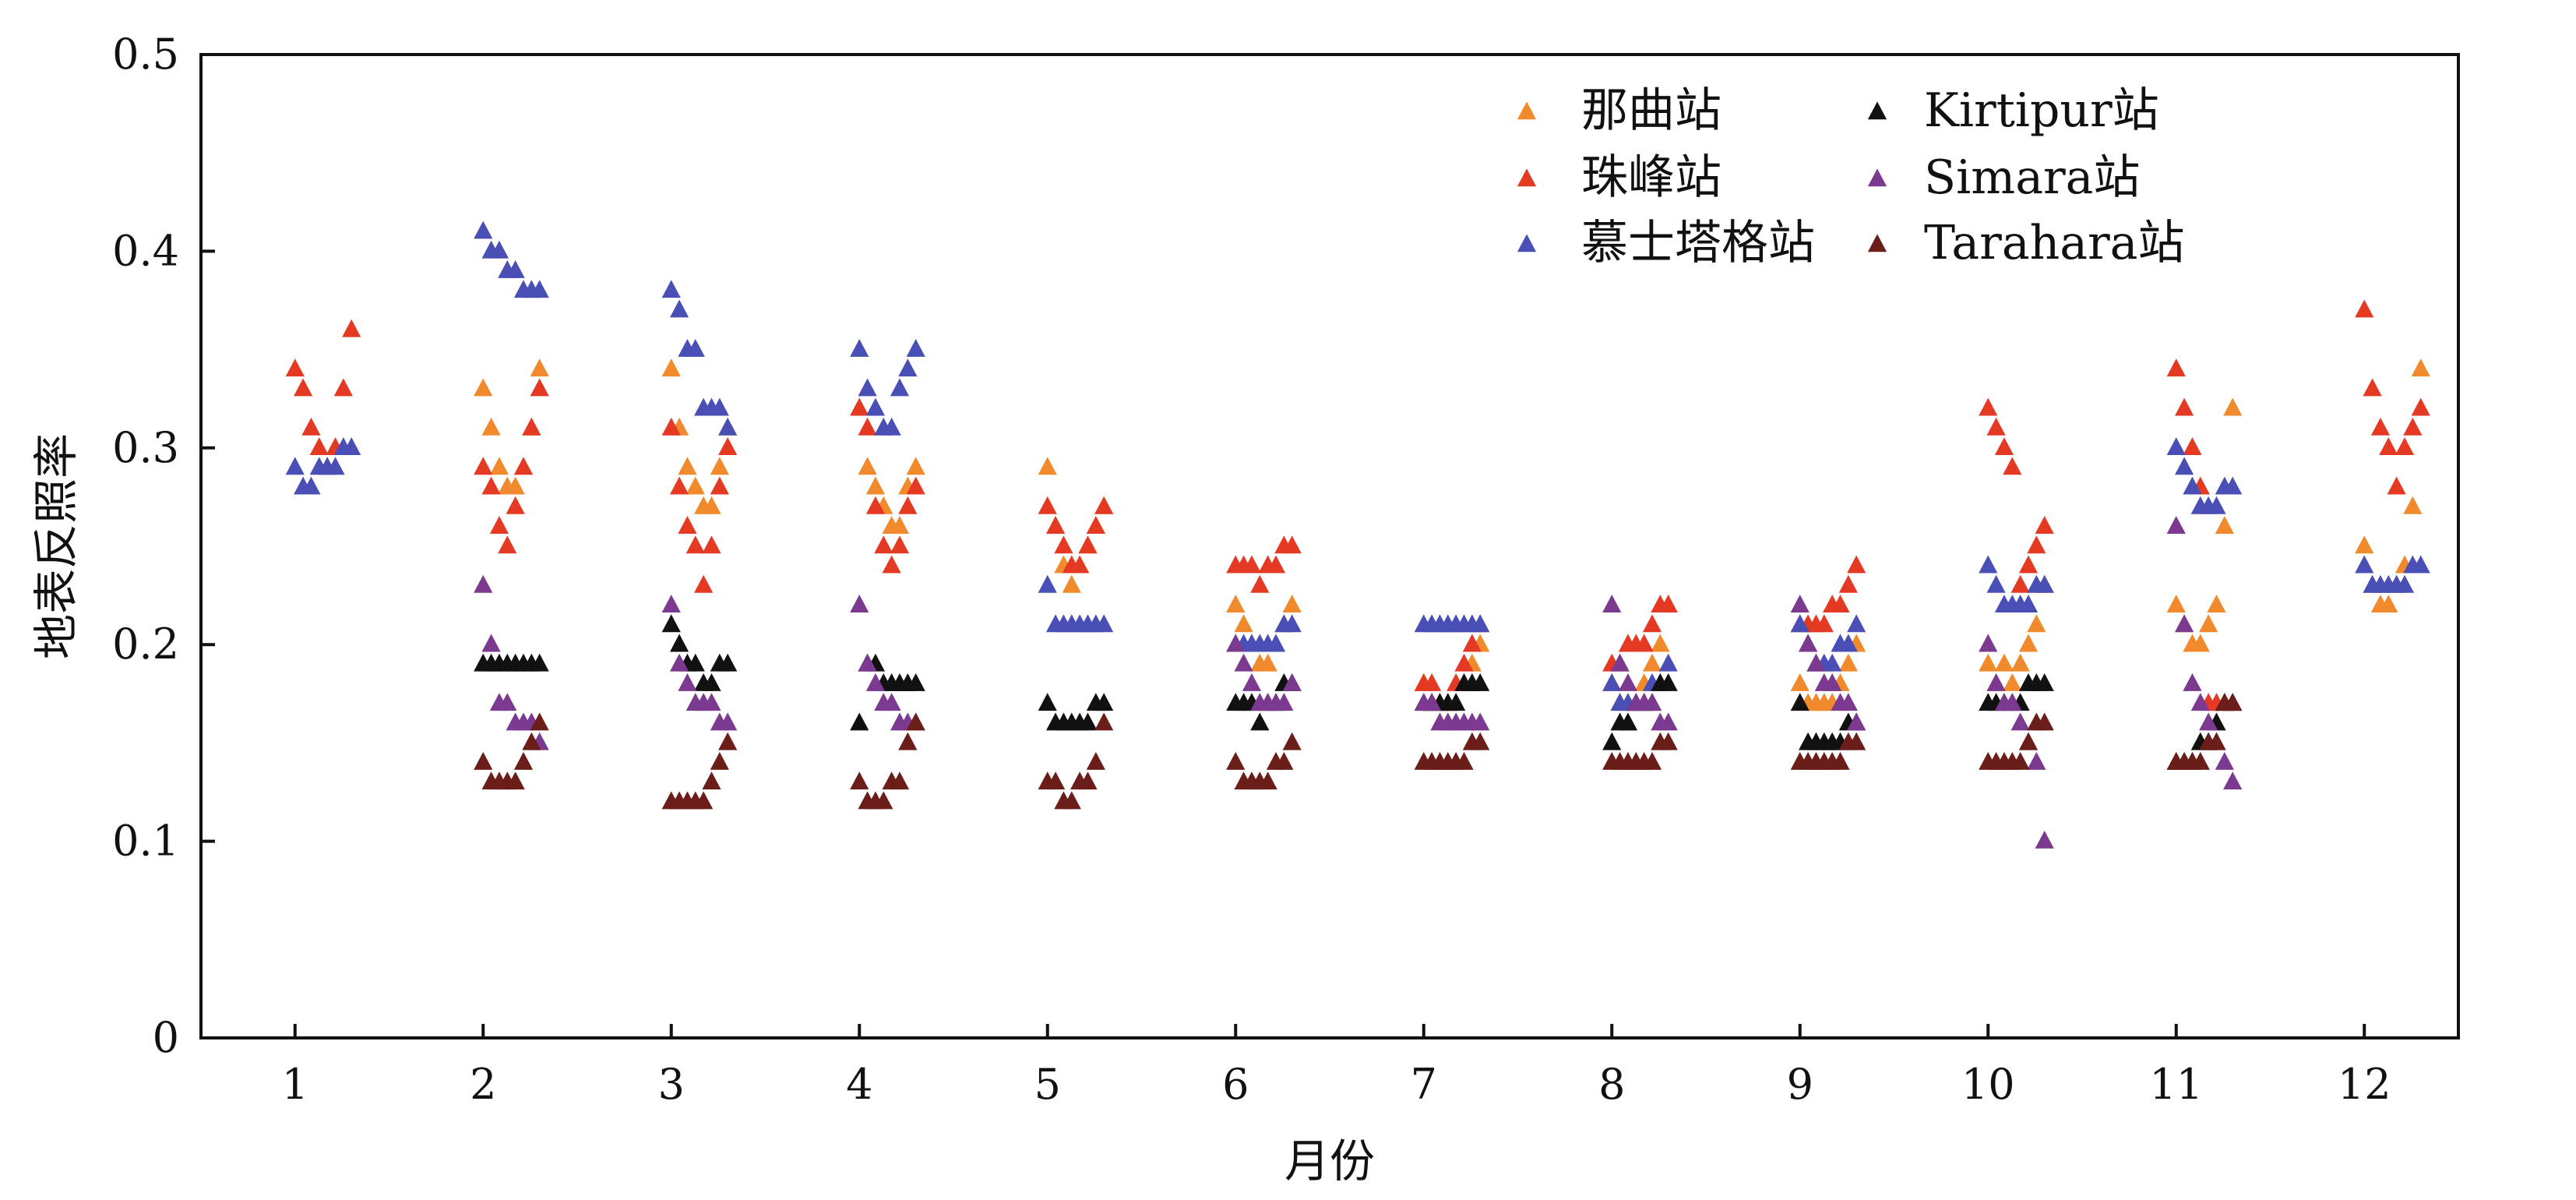 Image resolution: width=2576 pixels, height=1200 pixels. I want to click on x-tick-label: 1, so click(295, 1085).